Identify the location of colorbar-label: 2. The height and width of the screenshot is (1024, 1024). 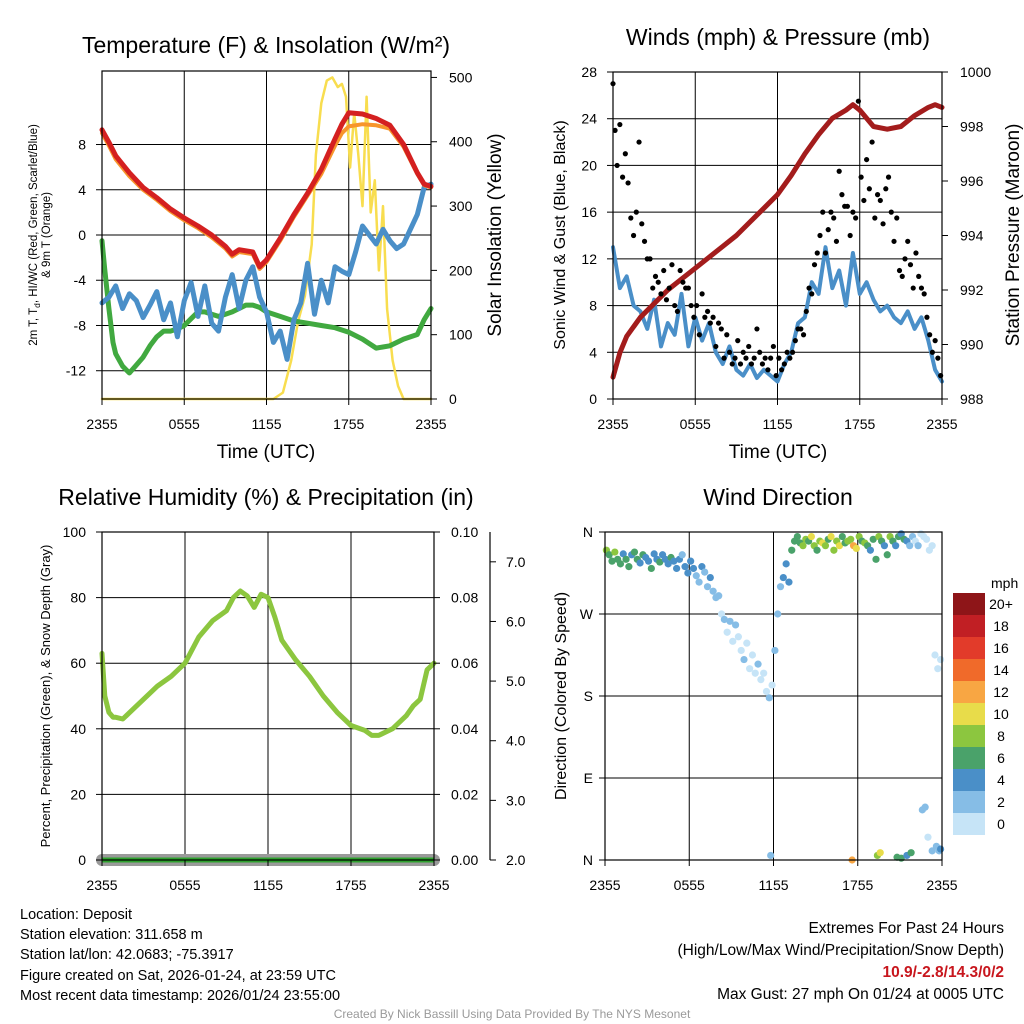
(1001, 802).